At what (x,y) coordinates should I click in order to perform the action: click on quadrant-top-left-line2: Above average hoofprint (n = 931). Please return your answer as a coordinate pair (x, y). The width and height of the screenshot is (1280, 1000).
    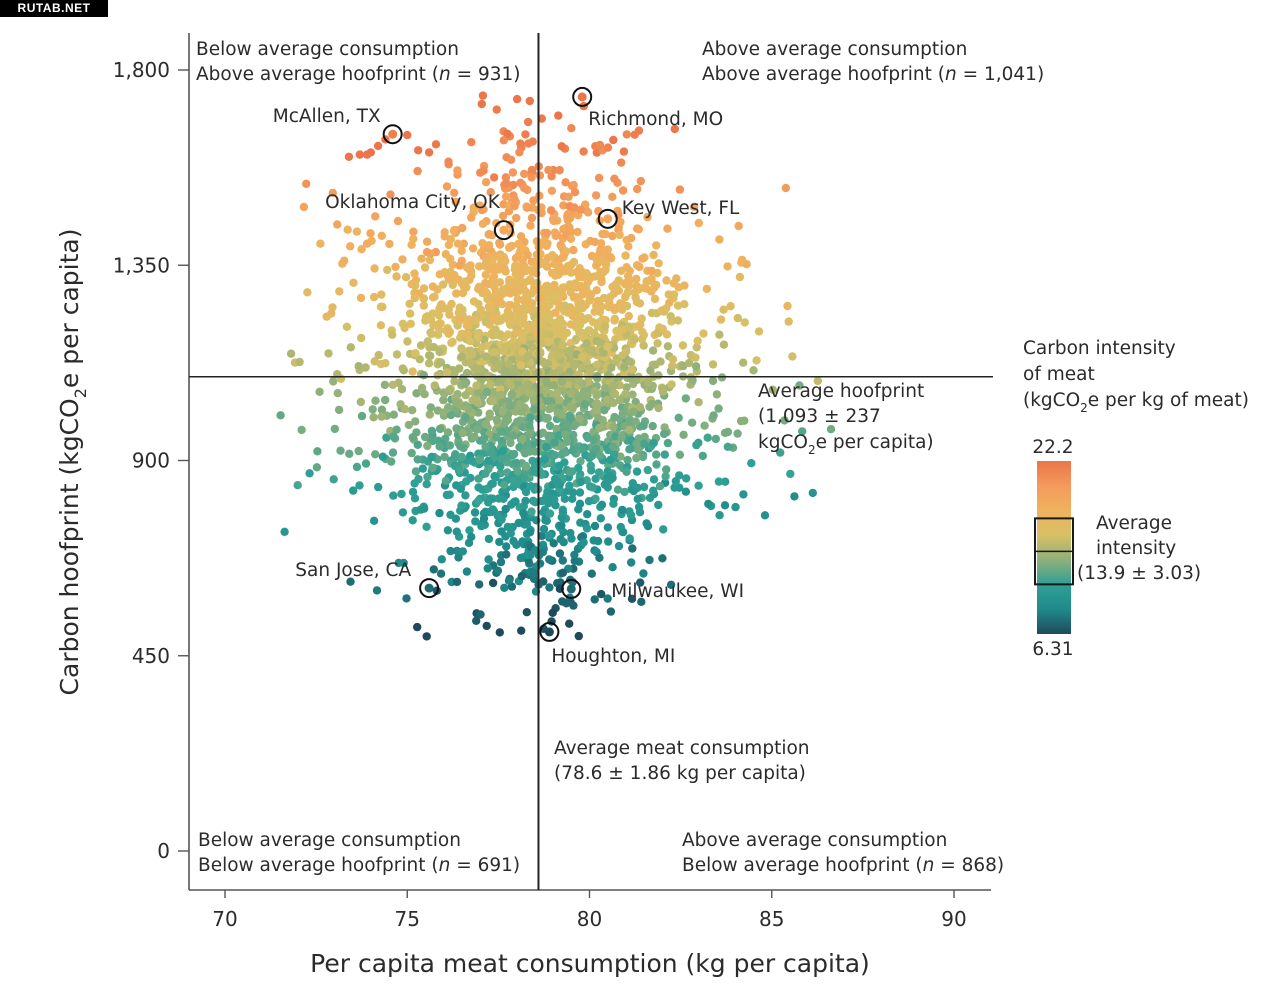
    Looking at the image, I should click on (358, 74).